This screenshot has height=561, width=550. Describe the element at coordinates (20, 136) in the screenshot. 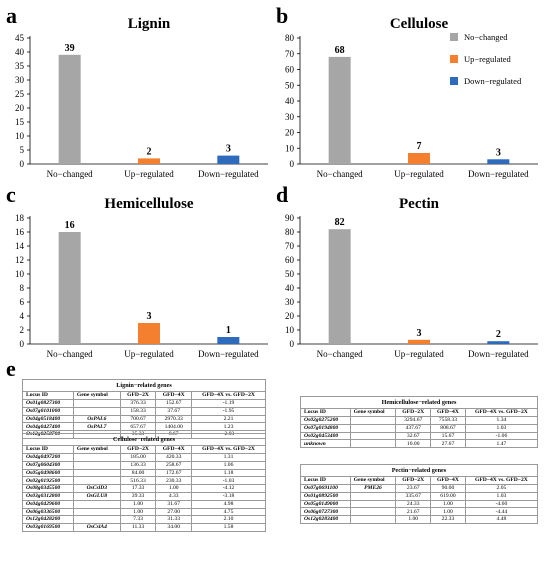

I see `lignin-ytick-label: 10` at that location.